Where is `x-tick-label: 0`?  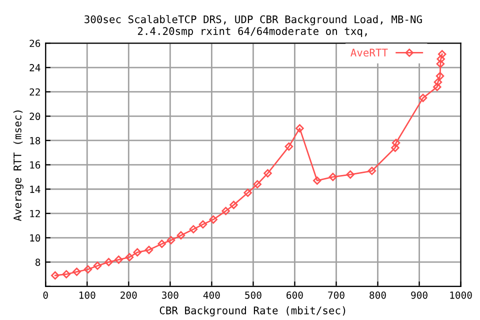 x-tick-label: 0 is located at coordinates (45, 295).